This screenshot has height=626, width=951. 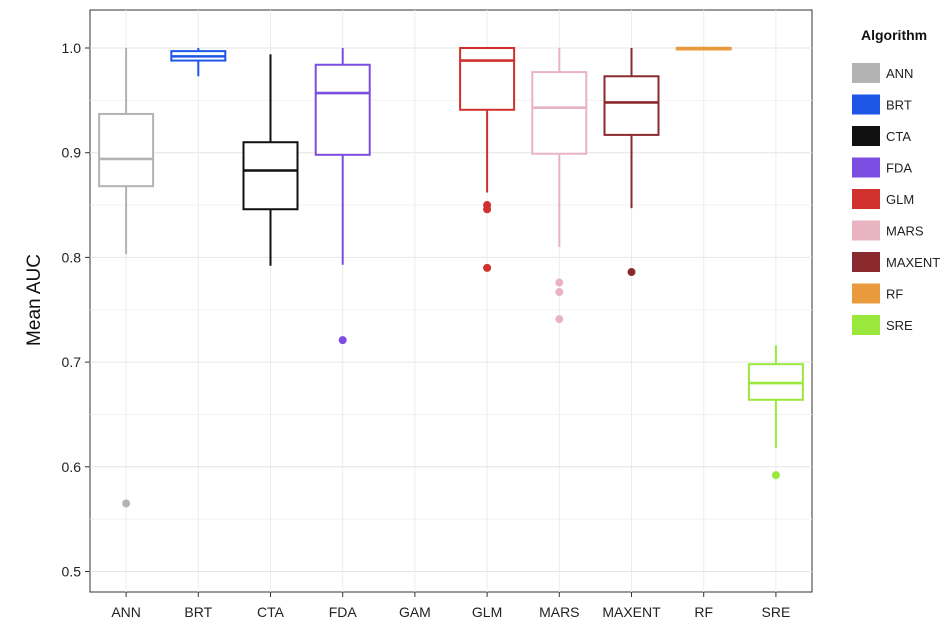 What do you see at coordinates (866, 73) in the screenshot?
I see `legend-swatch-ann` at bounding box center [866, 73].